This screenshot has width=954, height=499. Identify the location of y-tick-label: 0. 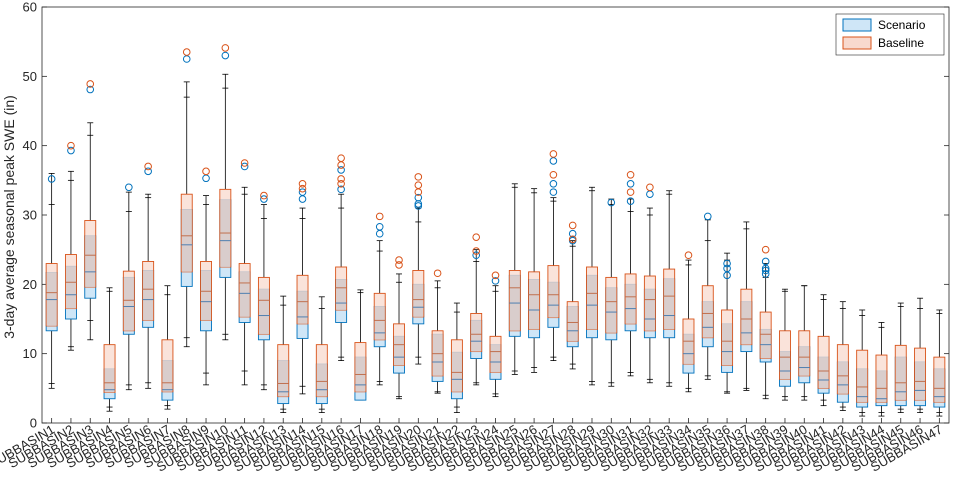
(33, 423).